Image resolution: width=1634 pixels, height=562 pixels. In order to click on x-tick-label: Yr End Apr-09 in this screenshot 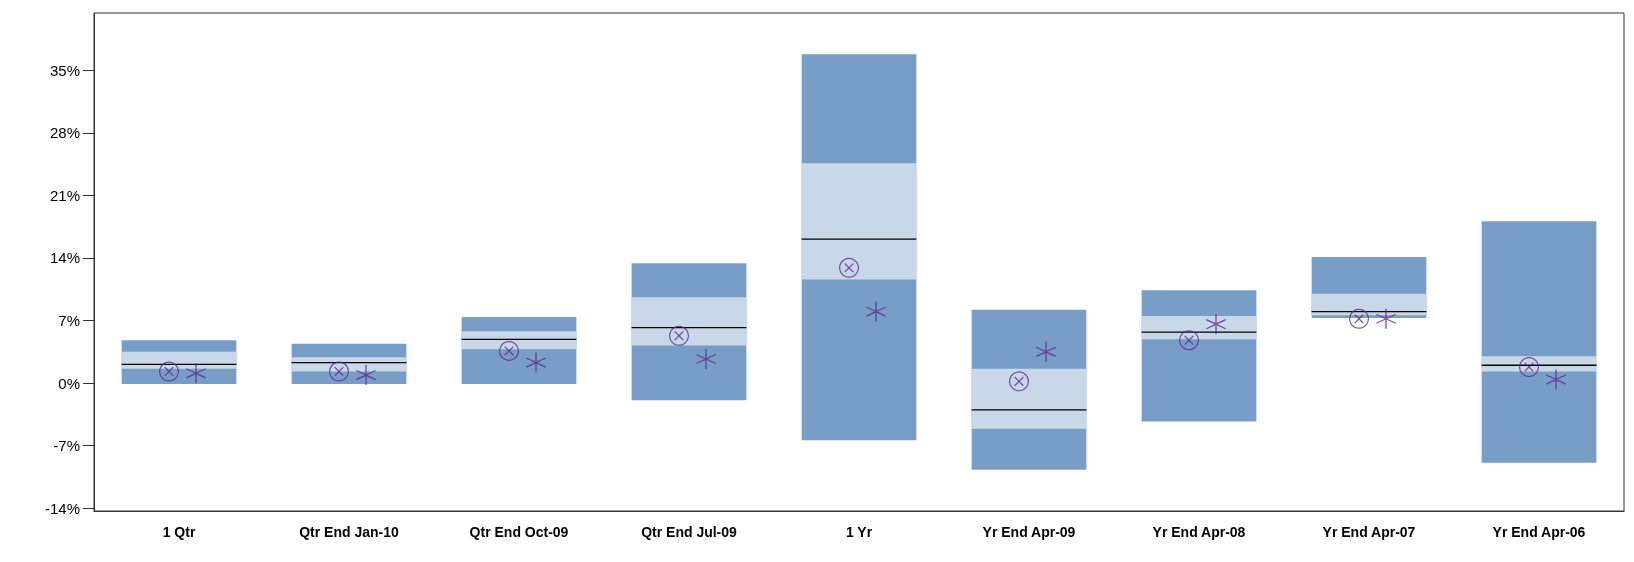, I will do `click(1029, 532)`.